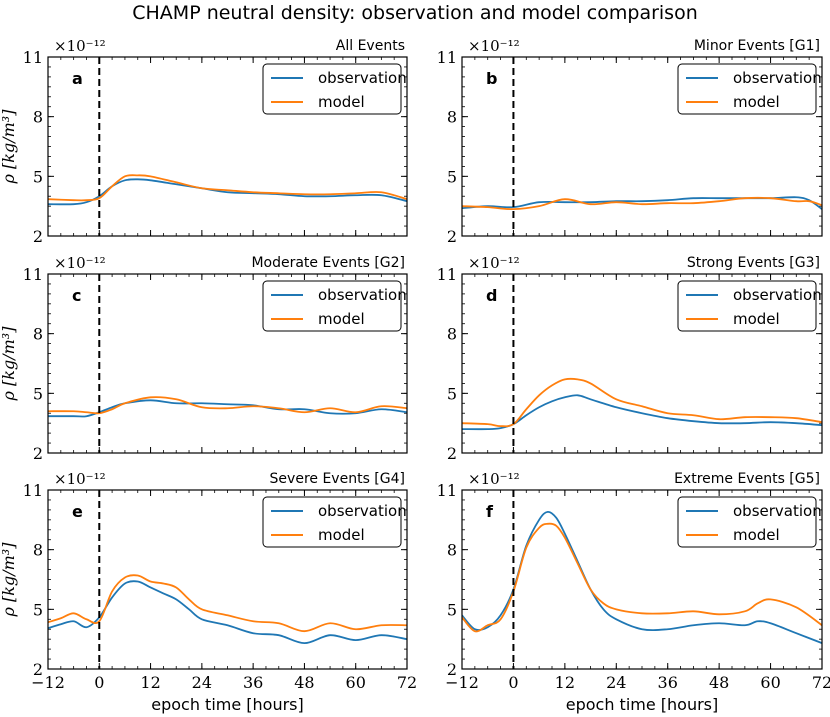  I want to click on panel-title: Strong Events [G3], so click(753, 263).